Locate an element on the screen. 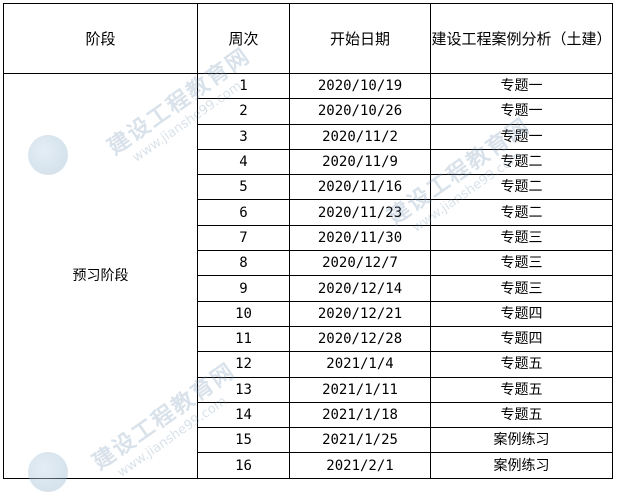 Image resolution: width=628 pixels, height=492 pixels. week-cell: 9 is located at coordinates (243, 288).